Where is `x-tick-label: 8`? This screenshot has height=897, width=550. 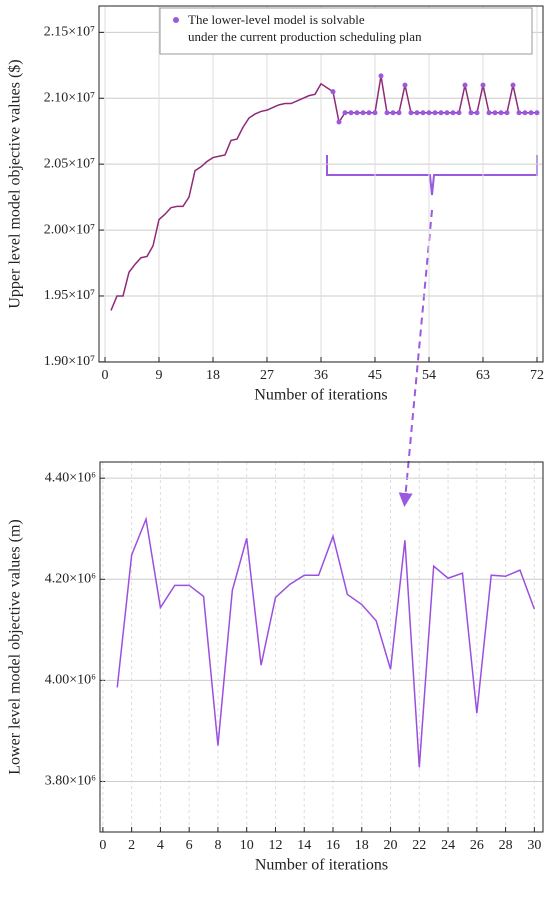 x-tick-label: 8 is located at coordinates (217, 845).